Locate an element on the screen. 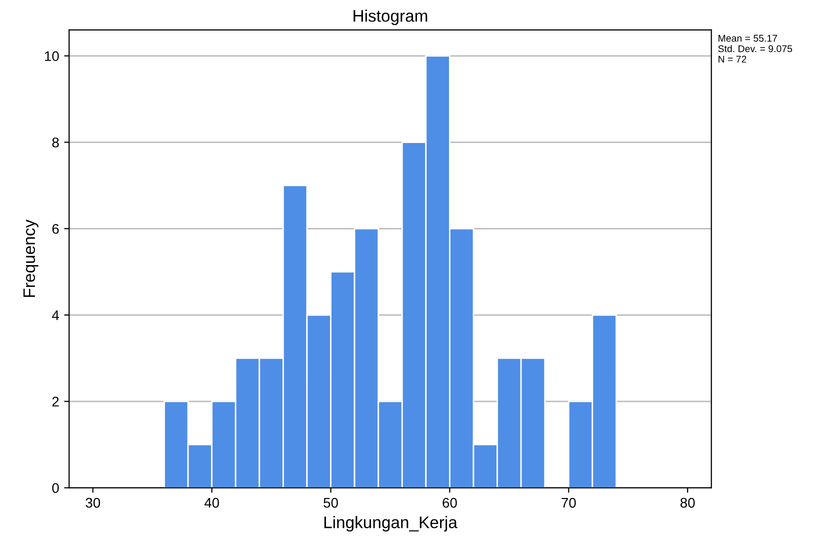  x-tick-label: 70 is located at coordinates (569, 503).